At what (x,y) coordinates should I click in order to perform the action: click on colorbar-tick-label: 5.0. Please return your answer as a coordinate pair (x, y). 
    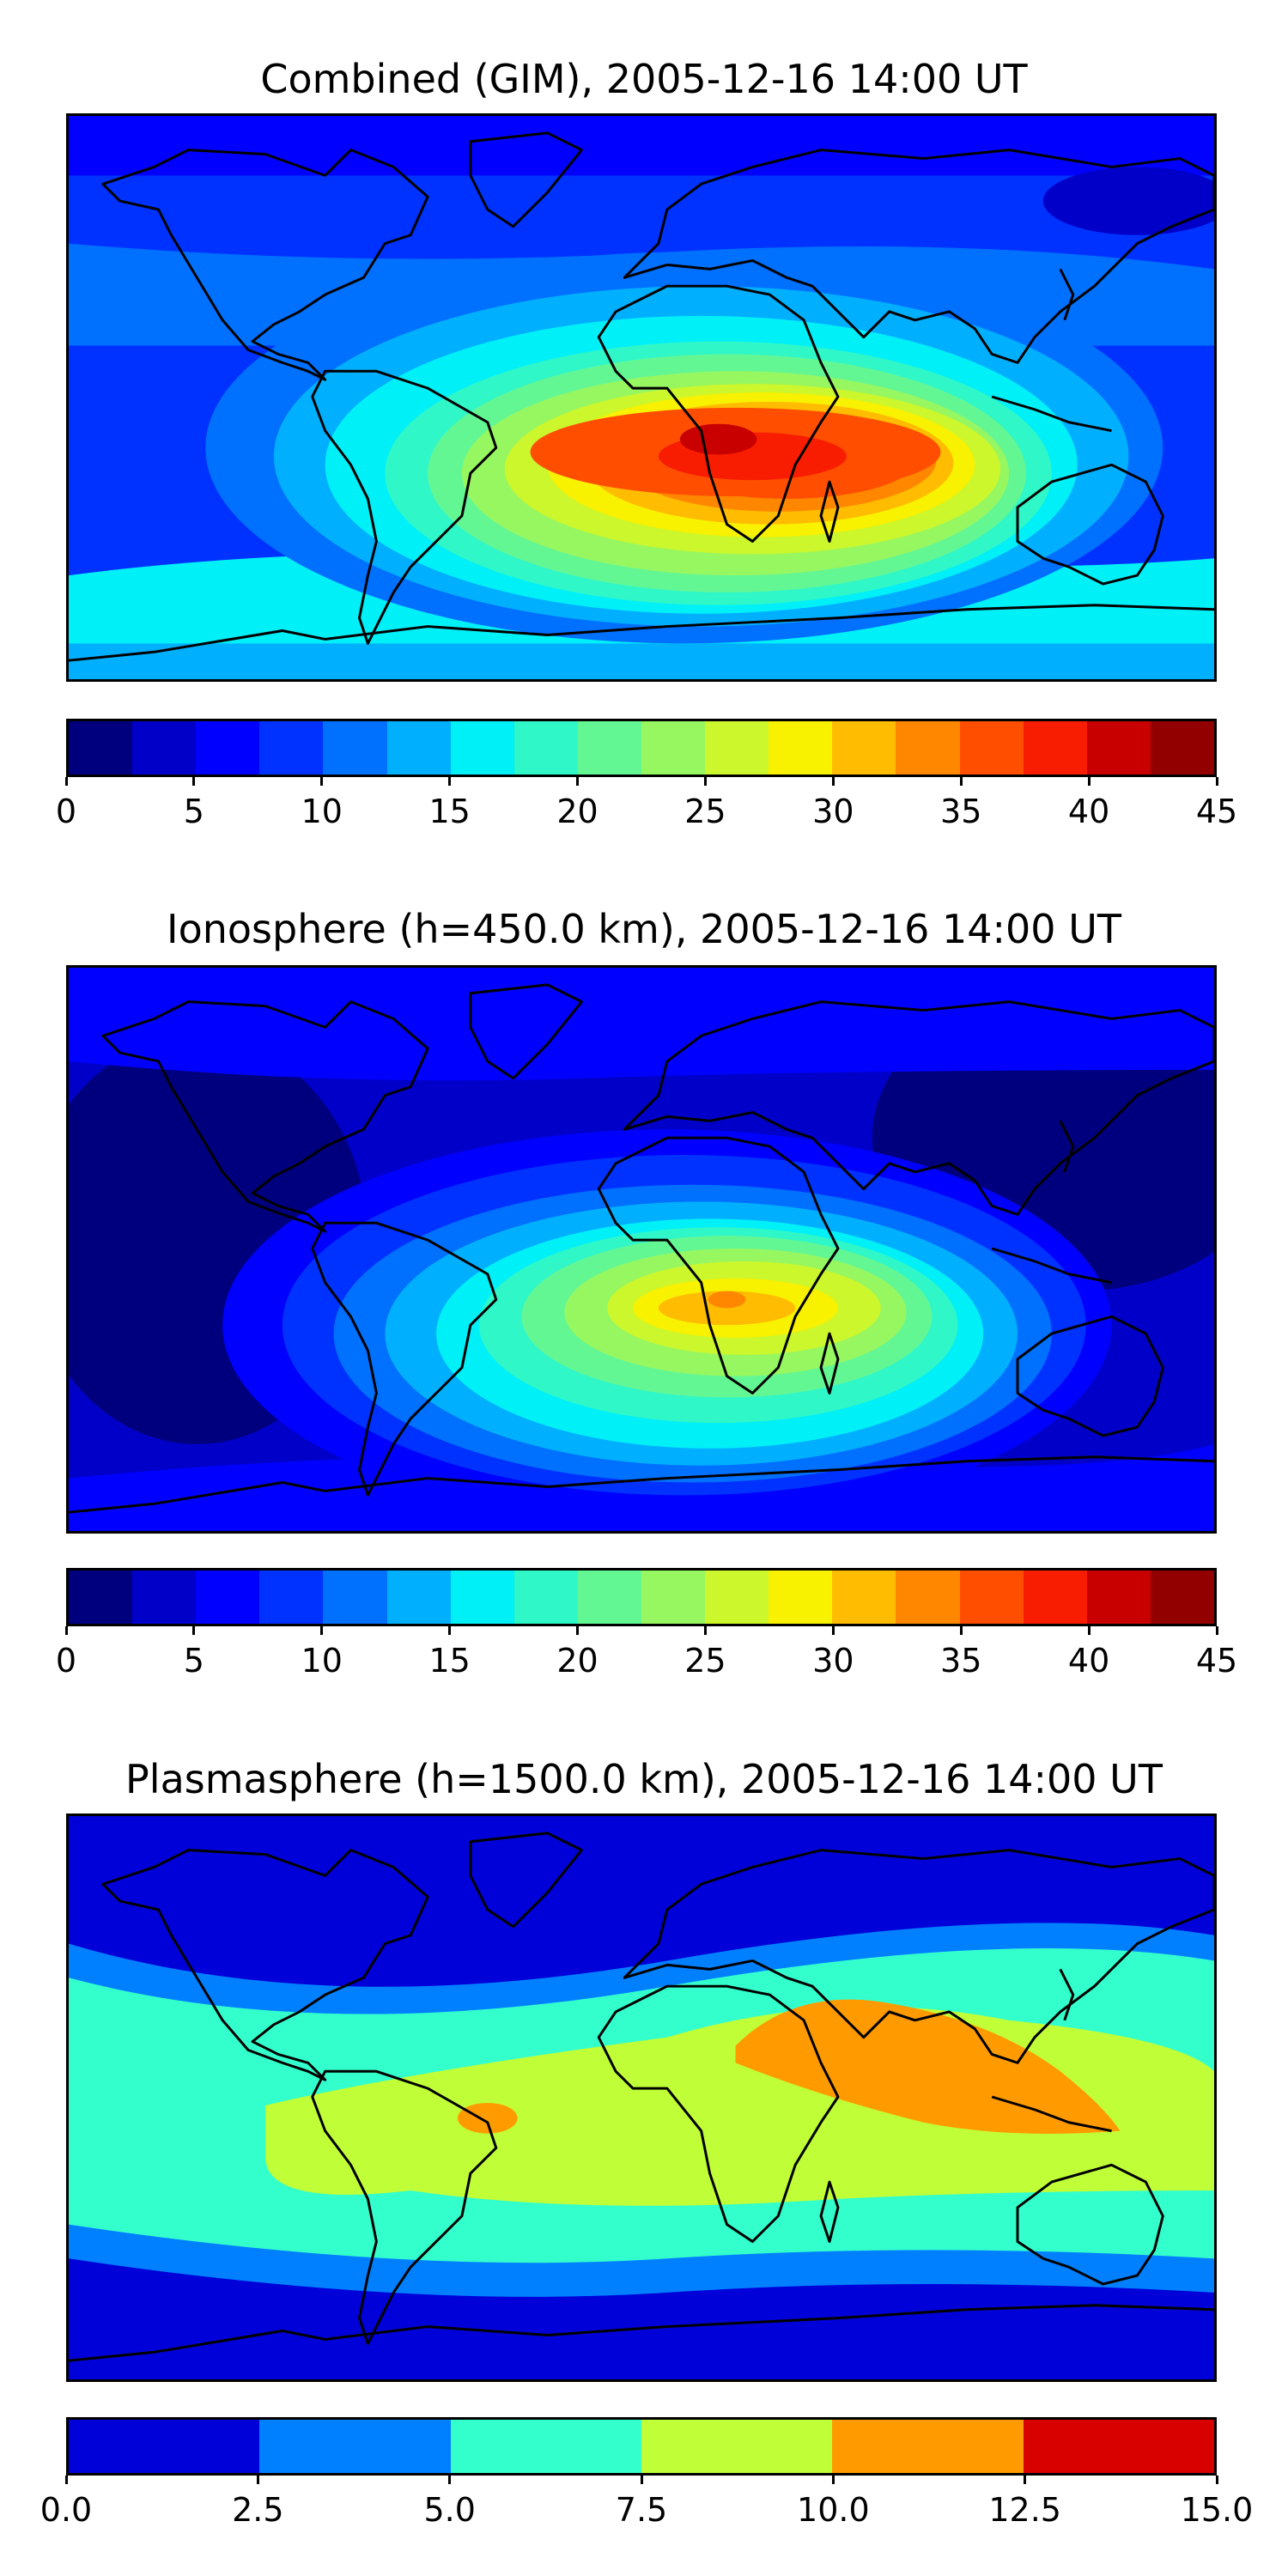
    Looking at the image, I should click on (450, 2510).